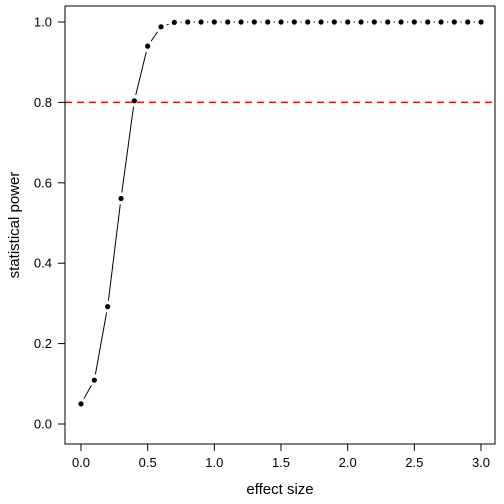  Describe the element at coordinates (348, 462) in the screenshot. I see `x-tick-label: 2.0` at that location.